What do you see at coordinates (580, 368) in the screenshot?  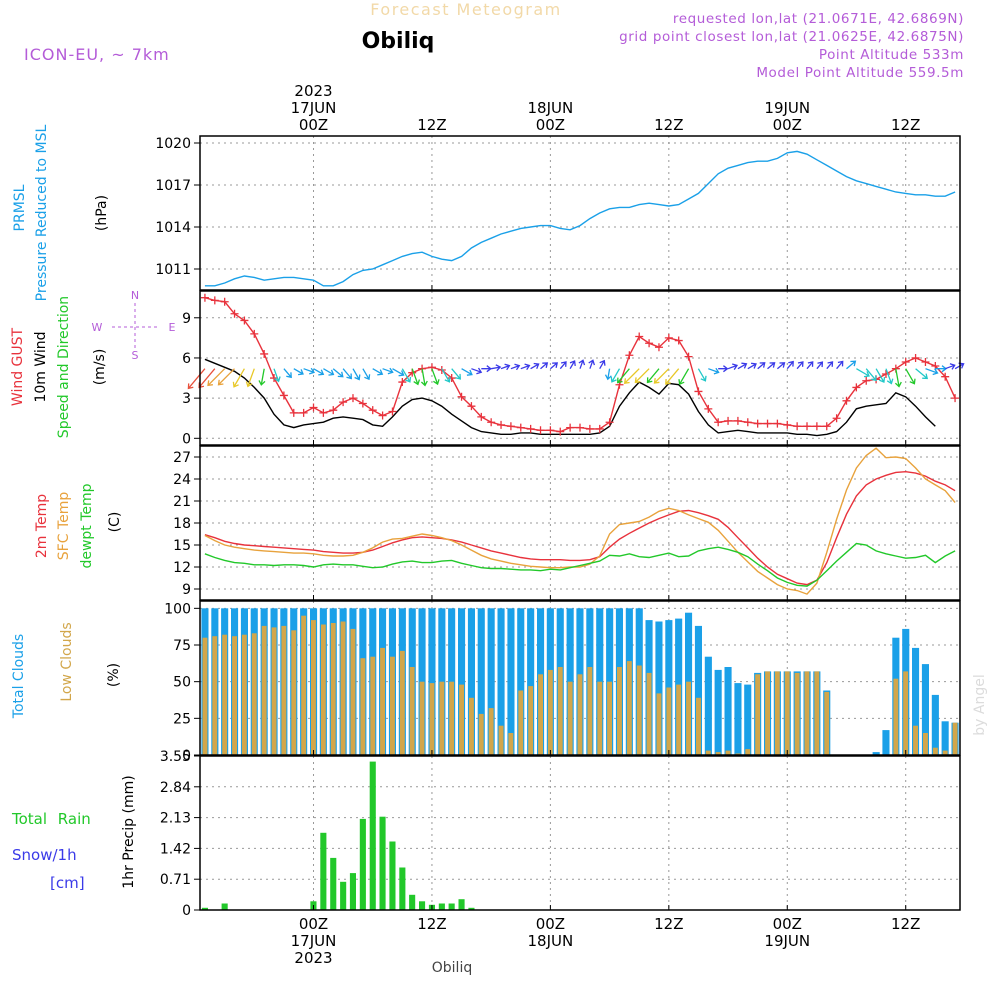 I see `wind-frame` at bounding box center [580, 368].